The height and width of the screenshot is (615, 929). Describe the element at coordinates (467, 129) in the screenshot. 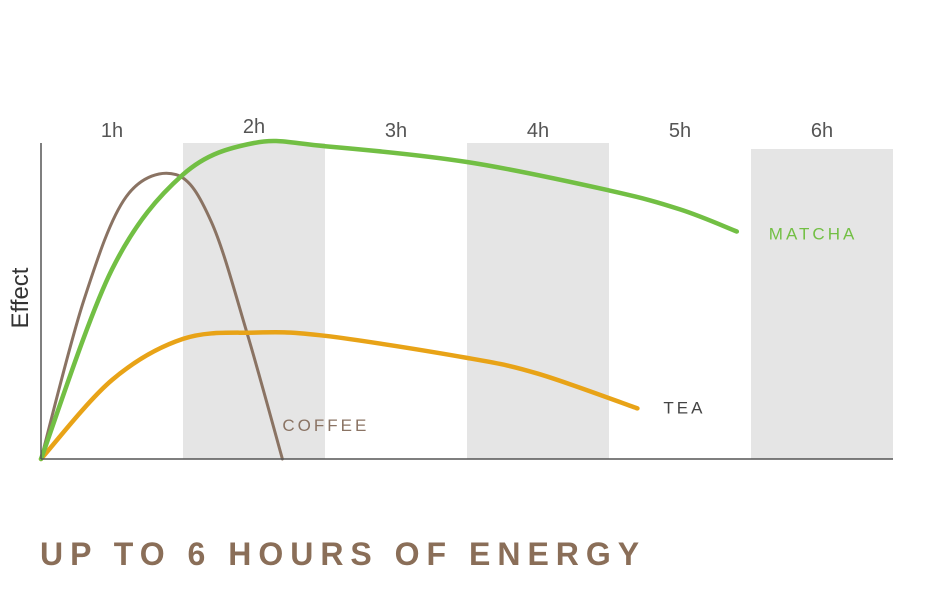

I see `hour-tick-labels: 1h 2h 3h 4h 5h 6h` at that location.